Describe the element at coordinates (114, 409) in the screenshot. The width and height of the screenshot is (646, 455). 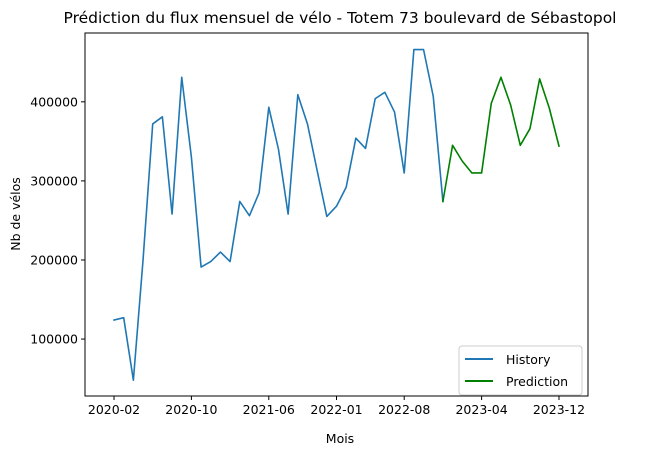
I see `x-tick-label: 2020-02` at that location.